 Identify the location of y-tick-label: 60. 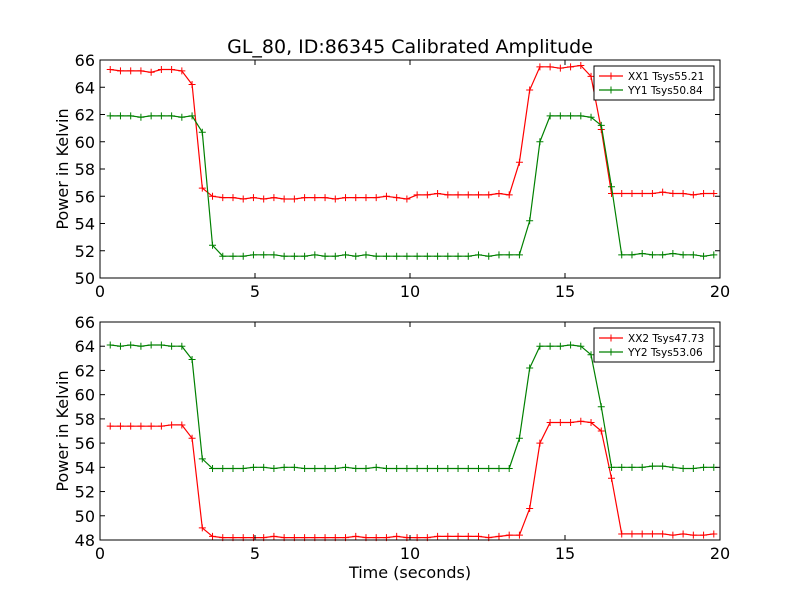
(85, 395).